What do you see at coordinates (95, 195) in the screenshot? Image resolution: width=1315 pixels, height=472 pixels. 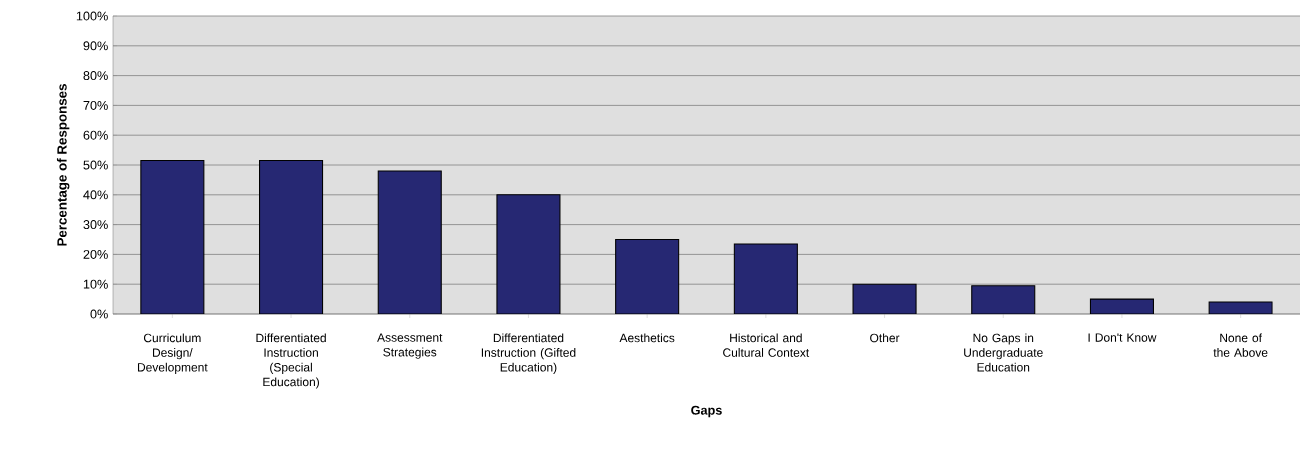 I see `y-tick-label: 40%` at bounding box center [95, 195].